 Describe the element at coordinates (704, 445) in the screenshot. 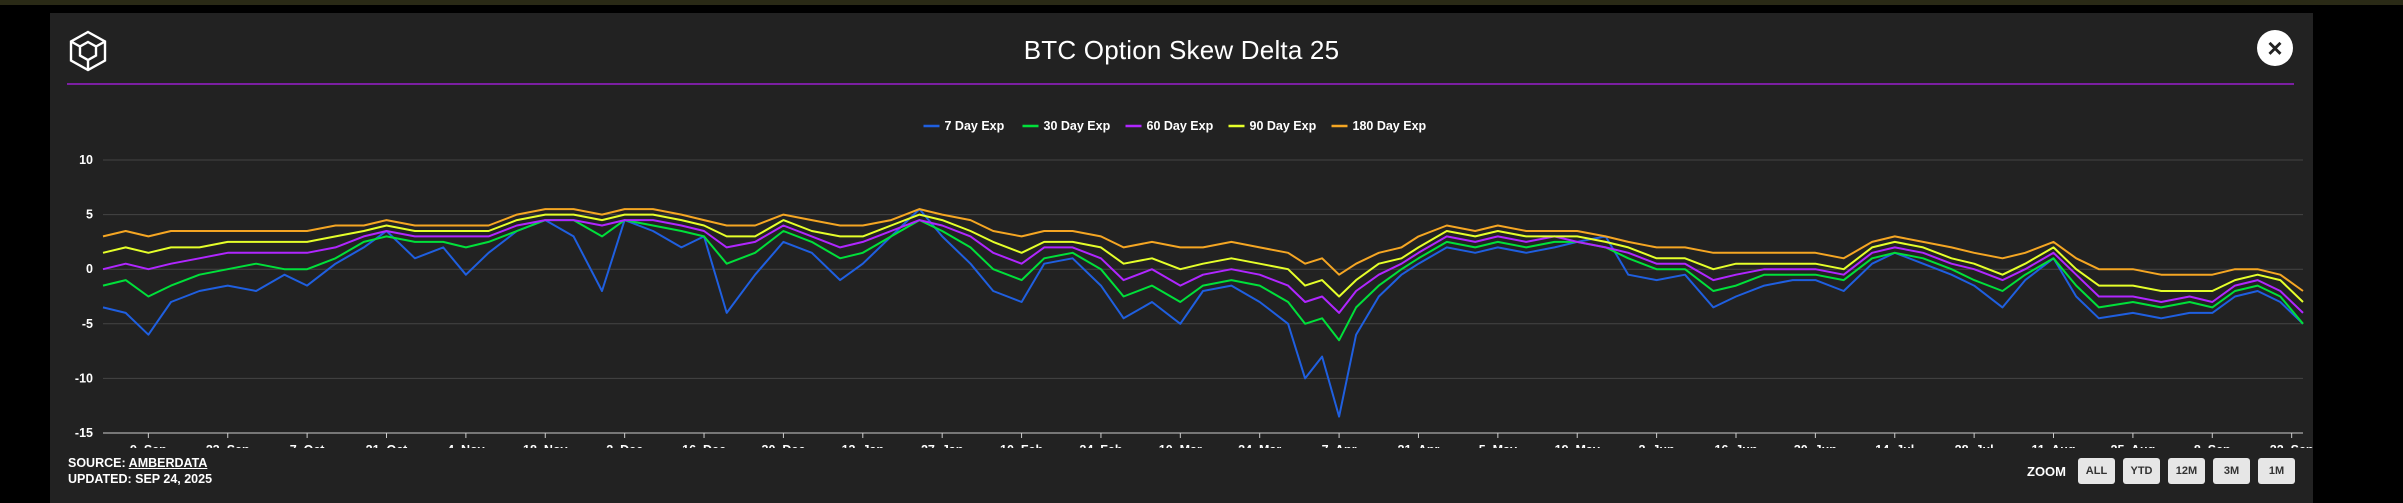

I see `x-tick-label: 16. Dec` at that location.